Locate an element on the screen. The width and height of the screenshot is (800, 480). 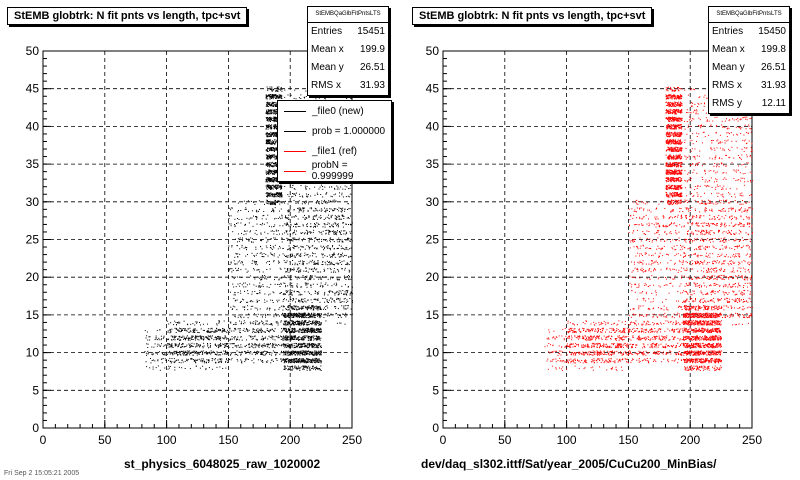
y-tick-label: 25 is located at coordinates (33, 240).